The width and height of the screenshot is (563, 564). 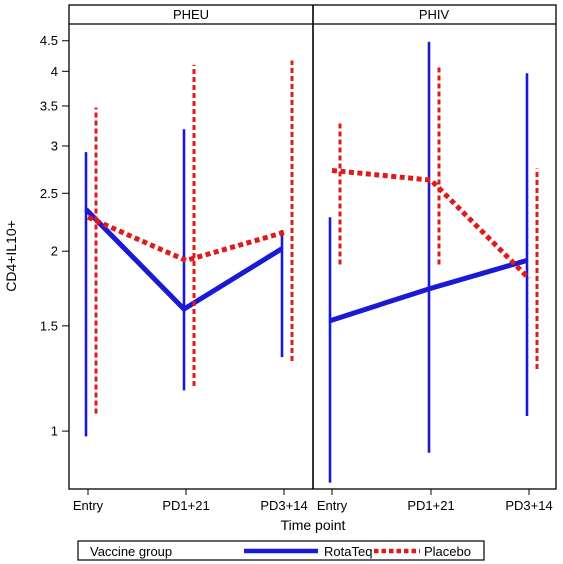 I want to click on y-tick-label: 3.5, so click(x=49, y=105).